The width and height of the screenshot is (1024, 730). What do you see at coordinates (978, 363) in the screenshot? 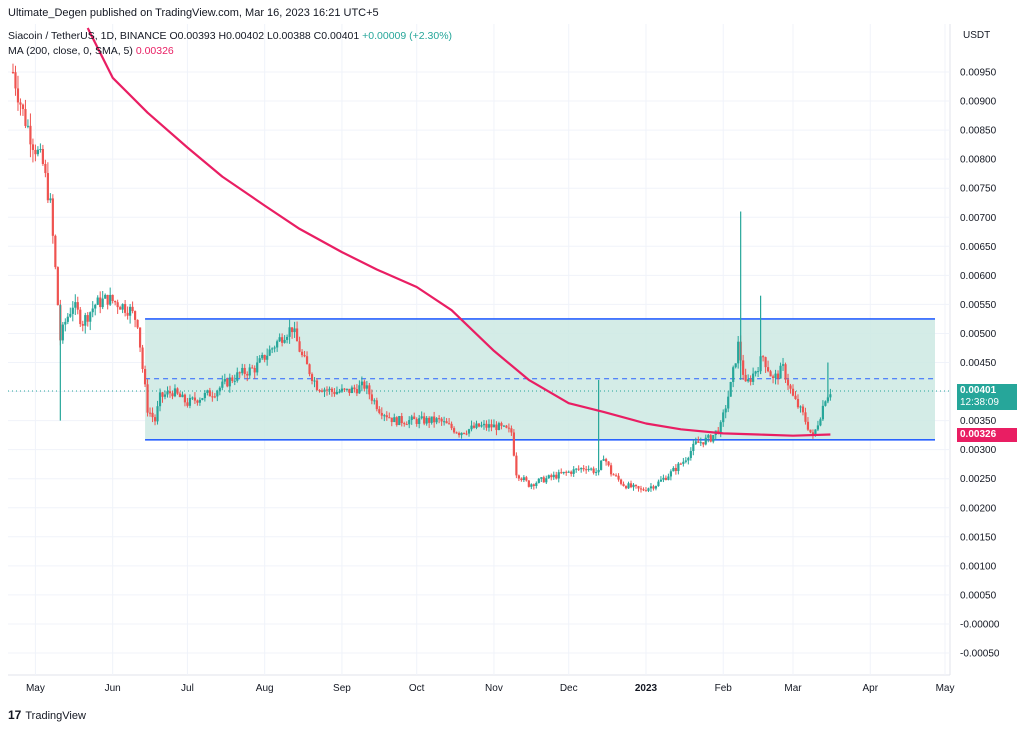
I see `y-tick-label: 0.00450` at bounding box center [978, 363].